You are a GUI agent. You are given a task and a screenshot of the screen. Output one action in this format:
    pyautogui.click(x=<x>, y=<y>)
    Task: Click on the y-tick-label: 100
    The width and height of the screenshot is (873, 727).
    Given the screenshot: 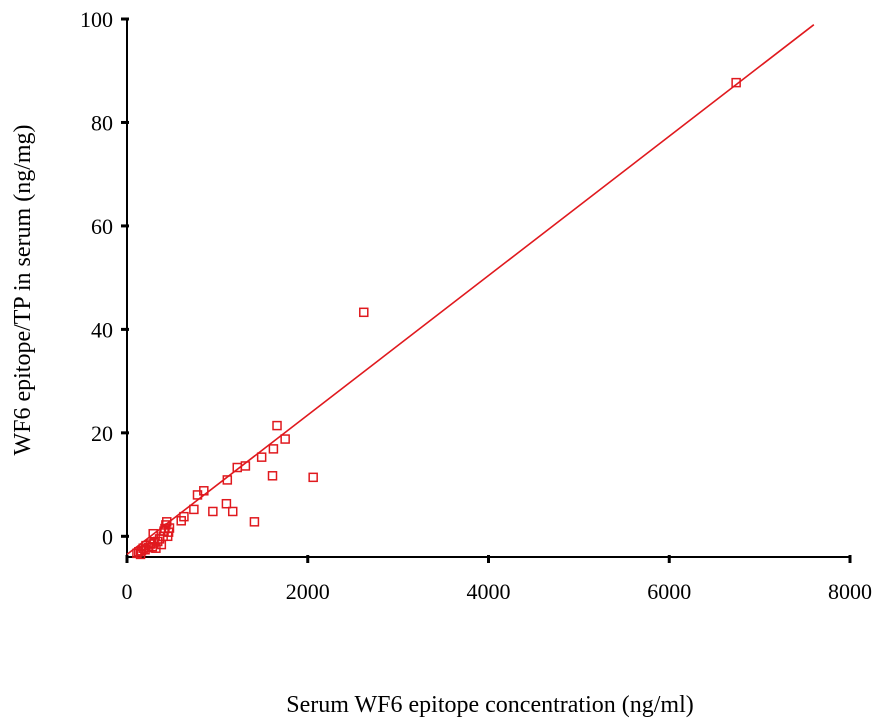 What is the action you would take?
    pyautogui.click(x=96, y=19)
    